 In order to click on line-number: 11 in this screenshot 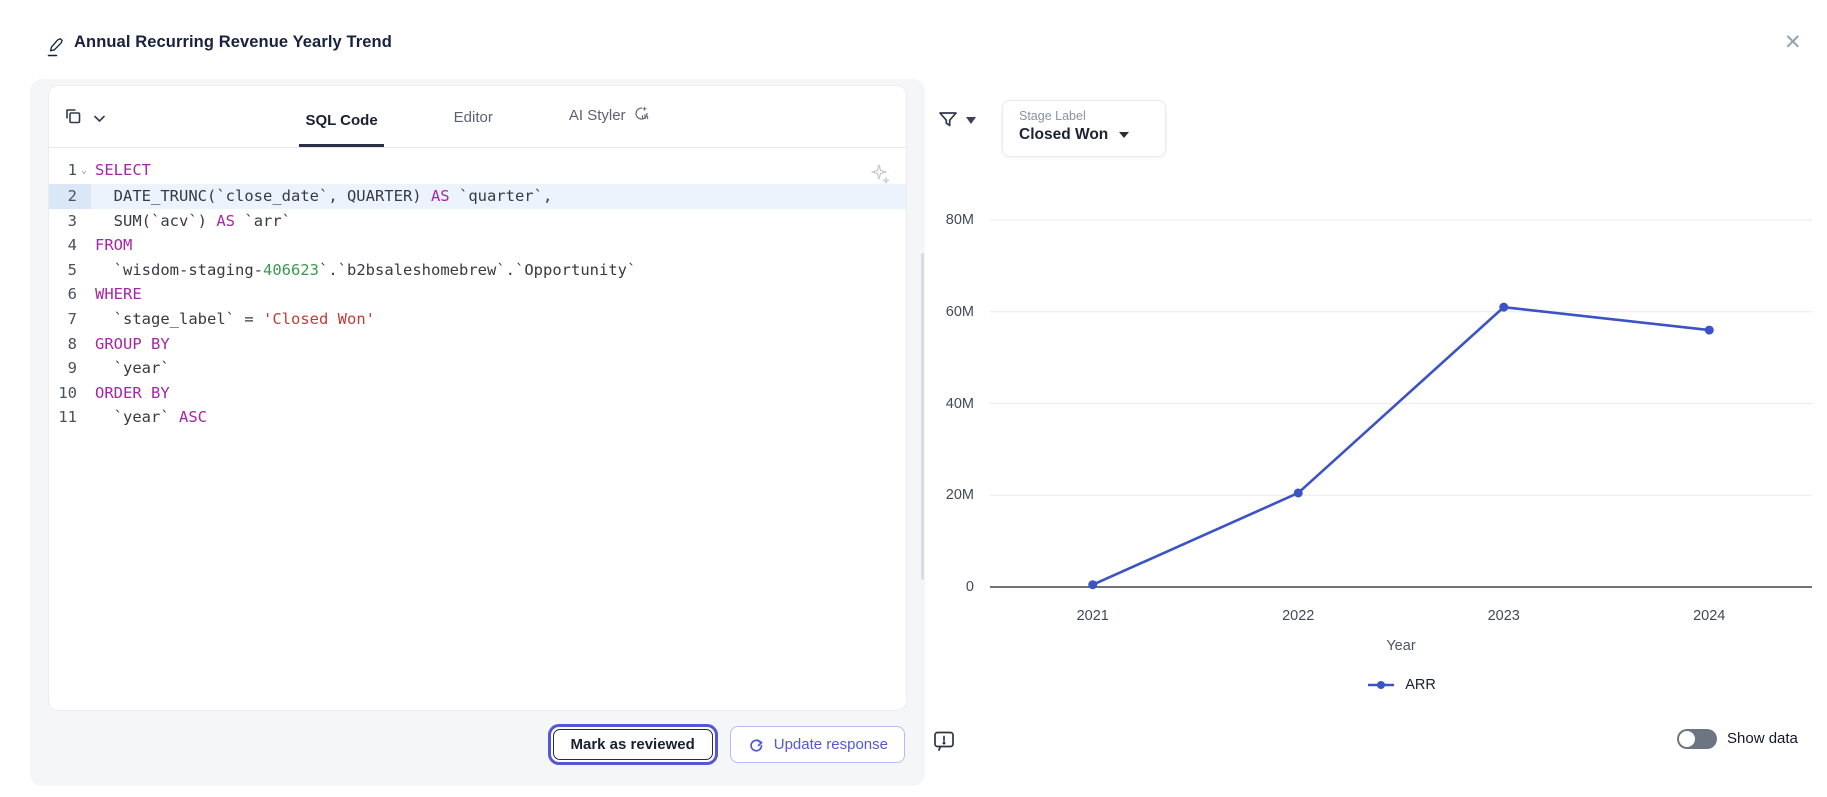, I will do `click(67, 417)`.